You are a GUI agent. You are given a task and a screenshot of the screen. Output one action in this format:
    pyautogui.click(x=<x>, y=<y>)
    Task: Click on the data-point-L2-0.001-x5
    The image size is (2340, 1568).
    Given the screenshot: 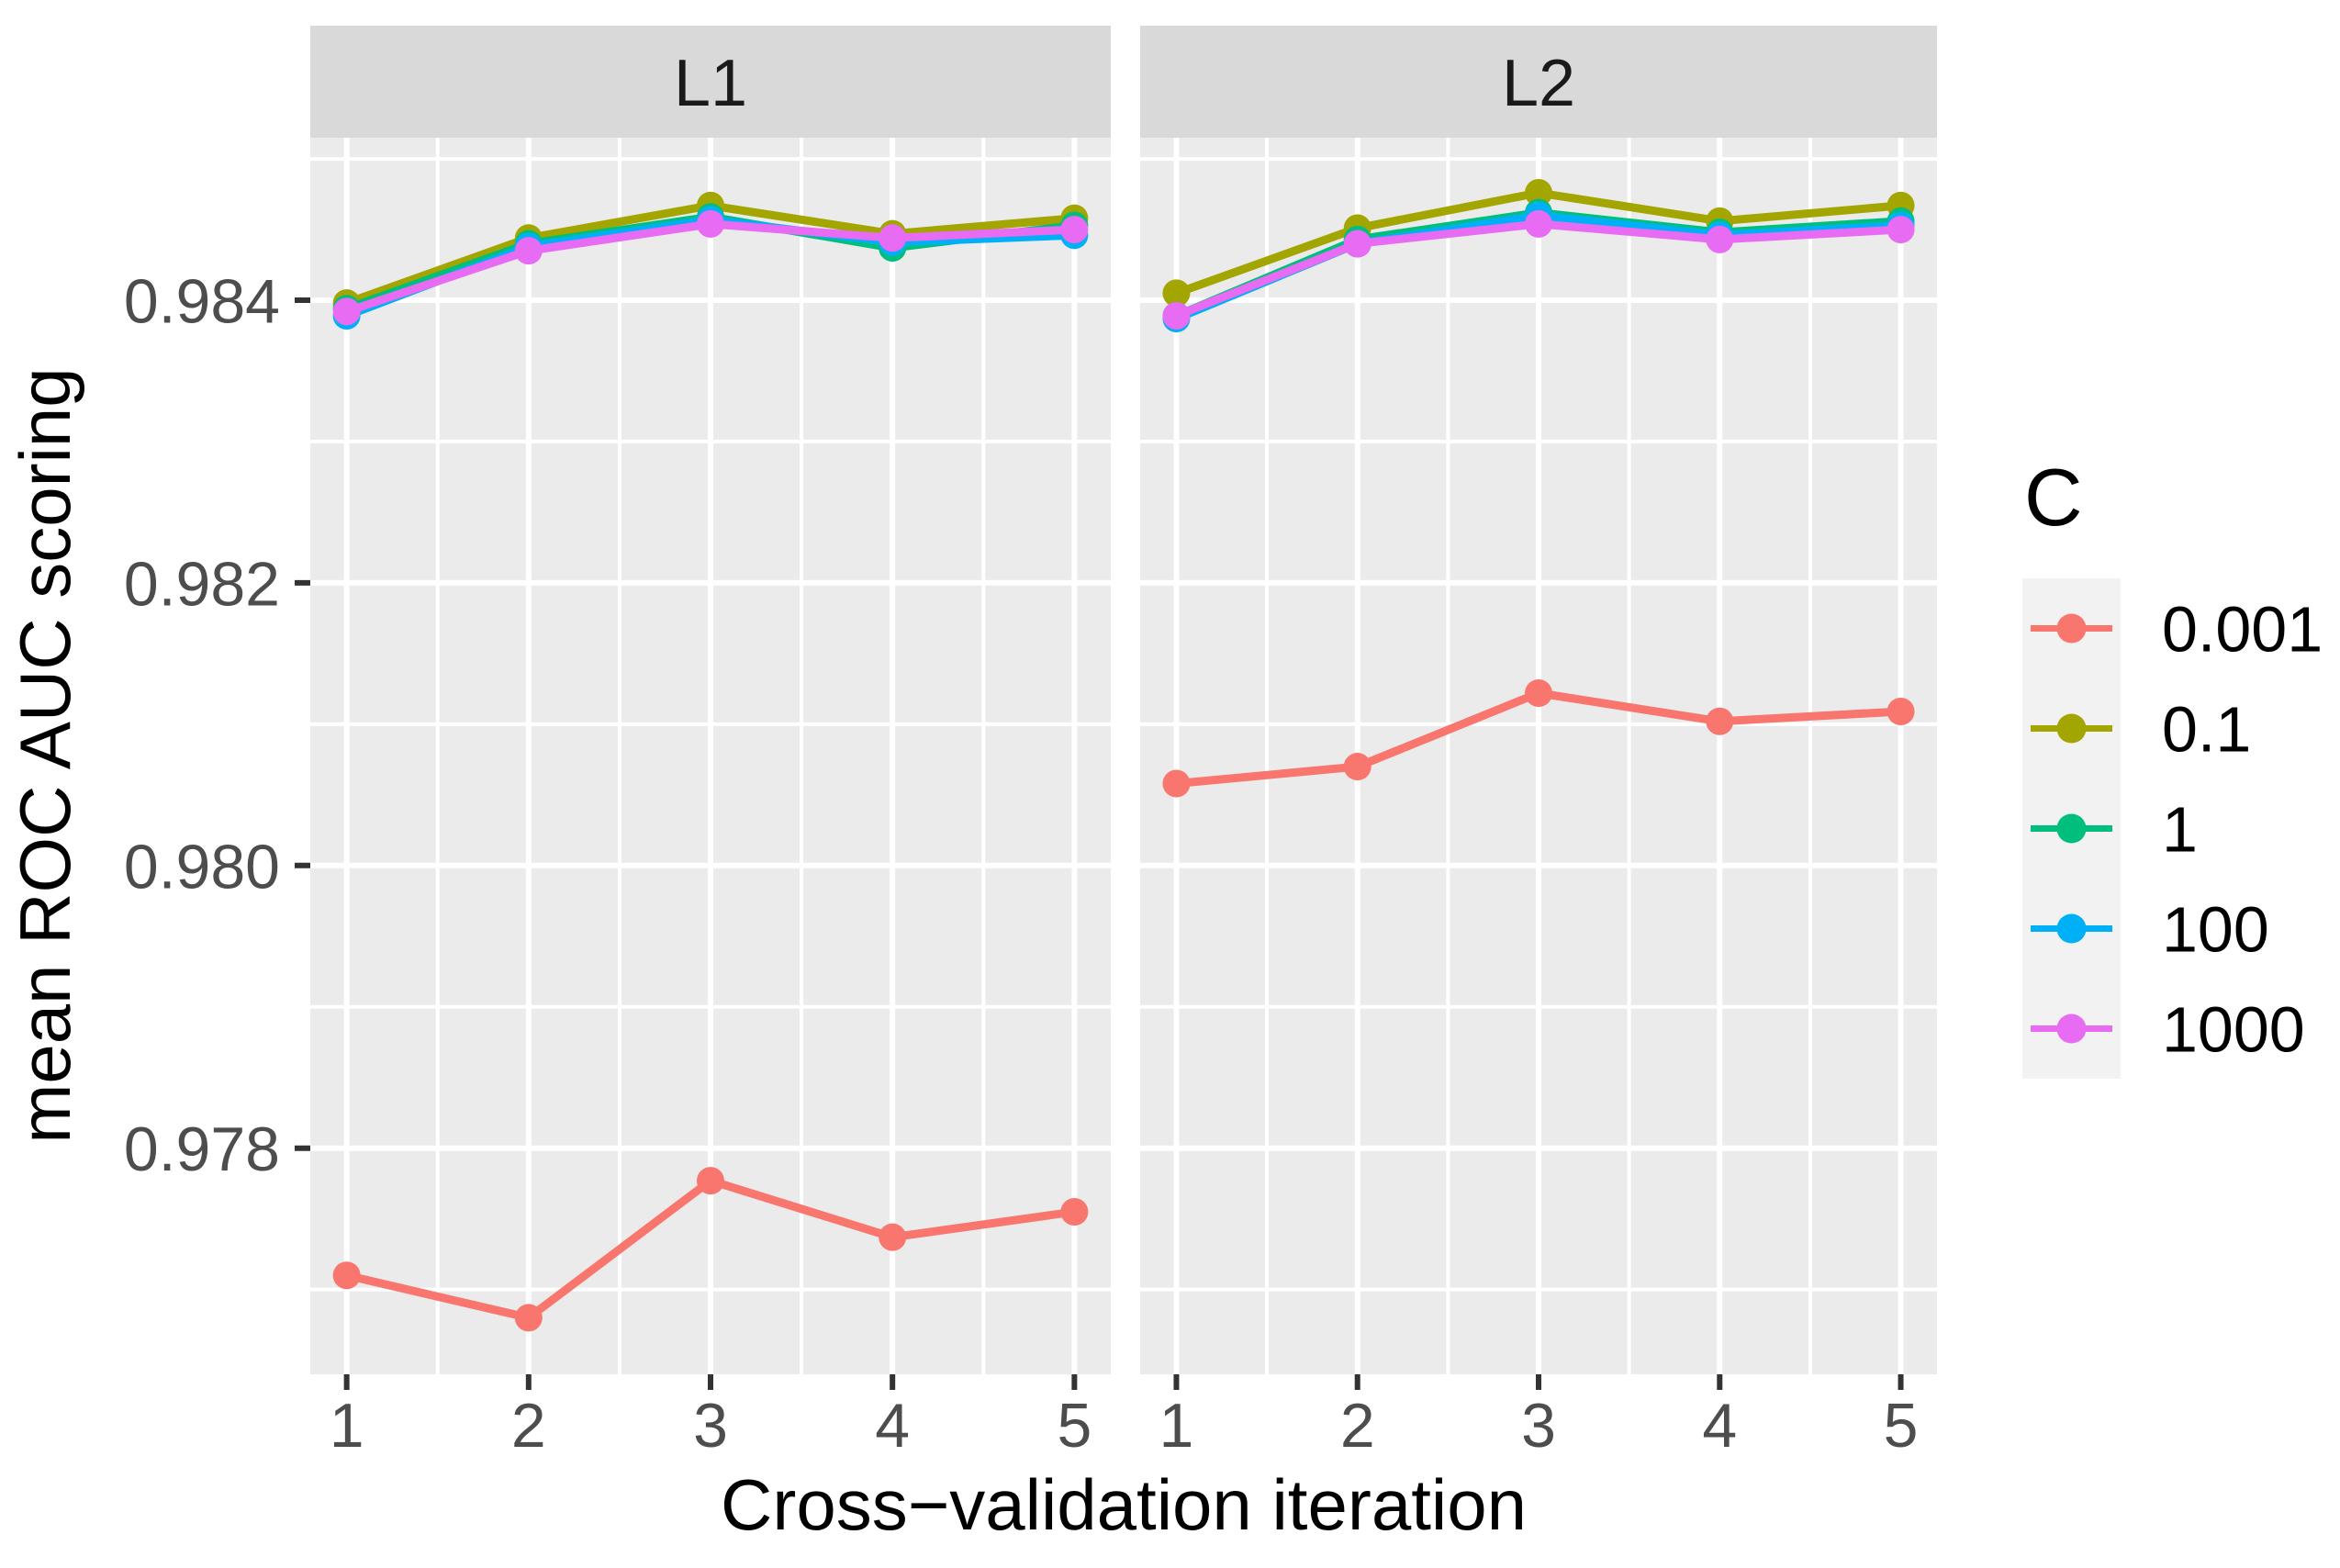 What is the action you would take?
    pyautogui.click(x=1901, y=712)
    